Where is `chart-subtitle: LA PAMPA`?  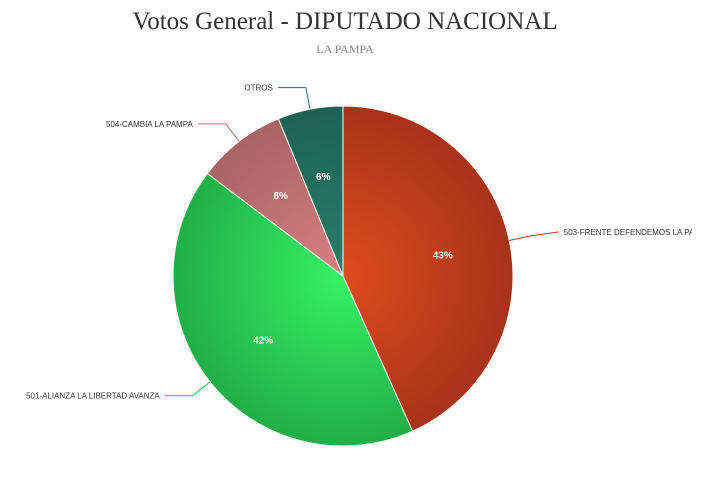
chart-subtitle: LA PAMPA is located at coordinates (345, 49).